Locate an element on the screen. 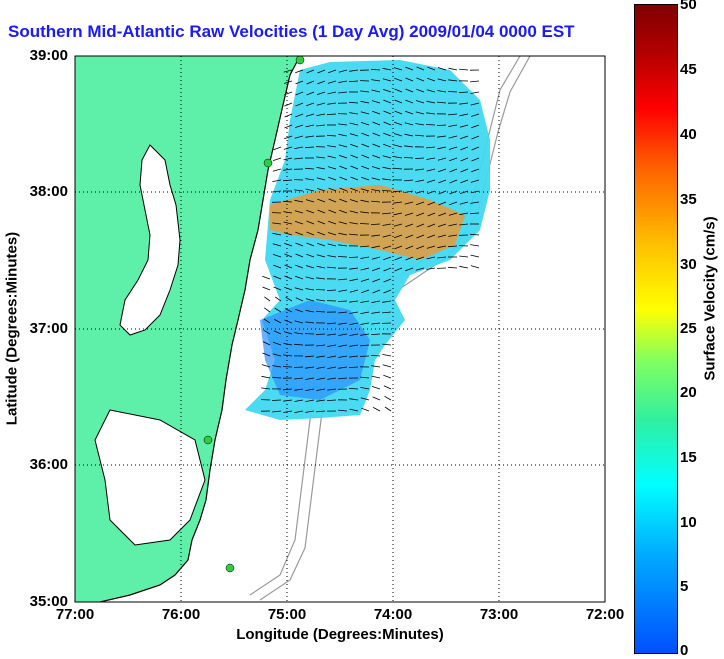 The width and height of the screenshot is (724, 659). colorbar-tick: 25 is located at coordinates (688, 328).